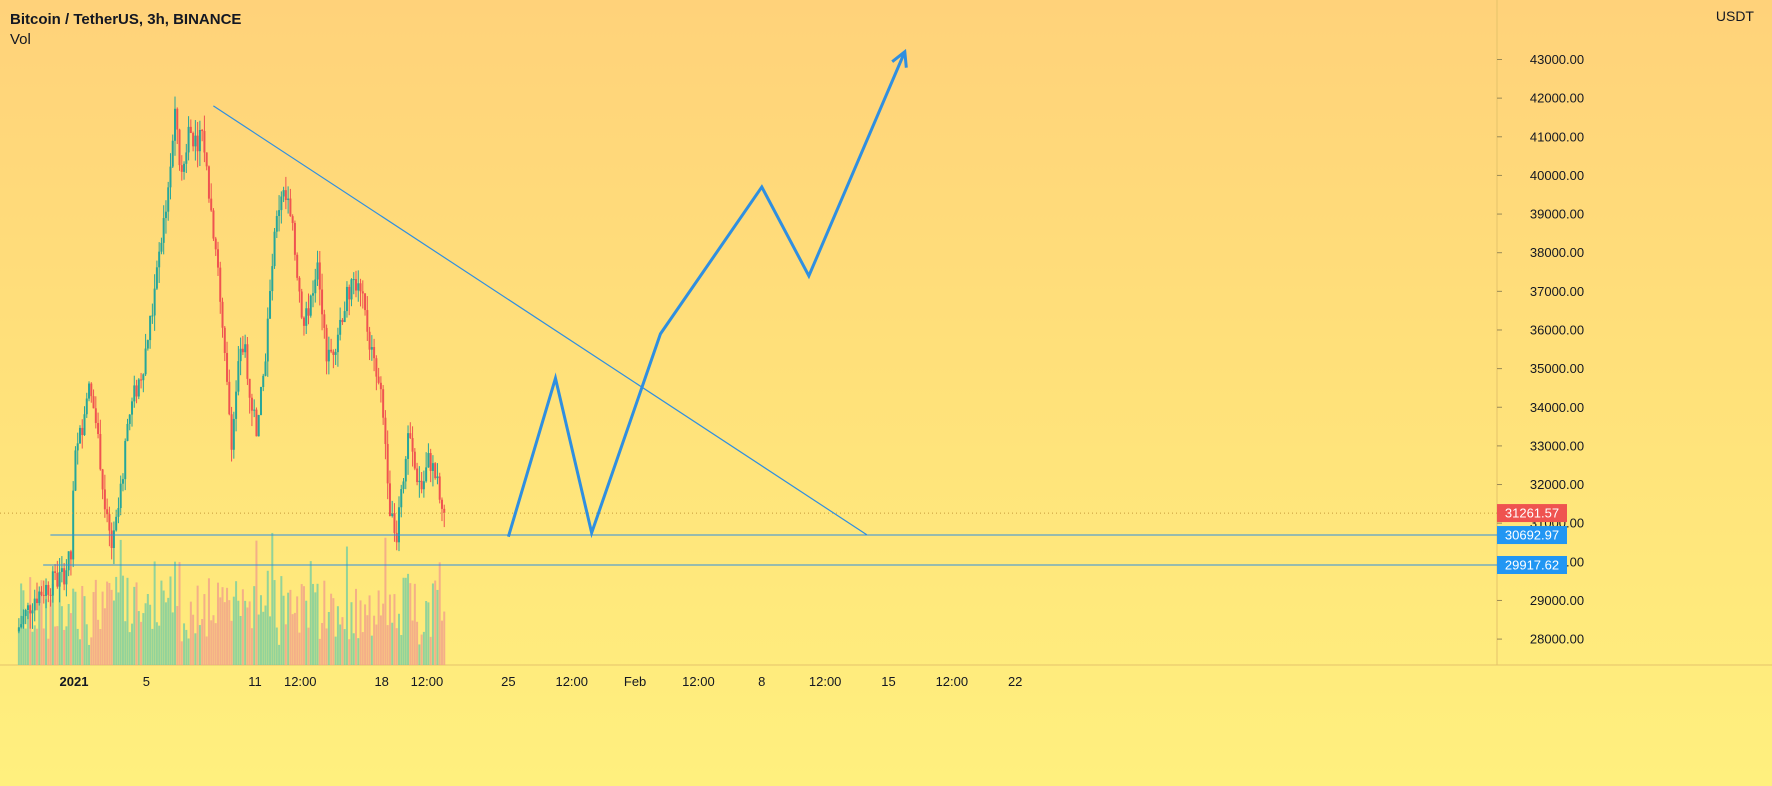  I want to click on time-tick-label: 22, so click(1015, 681).